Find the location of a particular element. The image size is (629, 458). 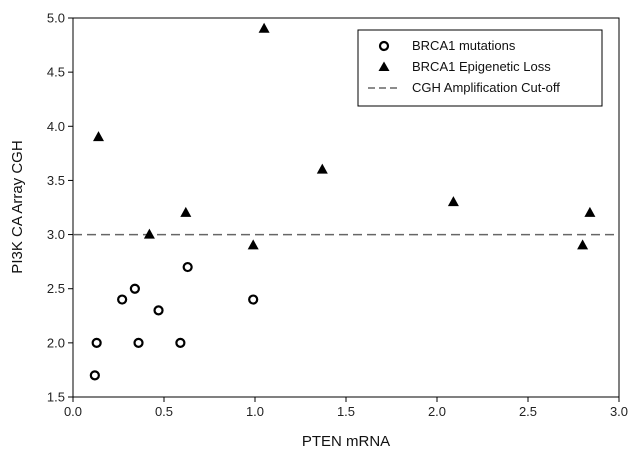

legend-marker-brca1-epigenetic-loss is located at coordinates (384, 66).